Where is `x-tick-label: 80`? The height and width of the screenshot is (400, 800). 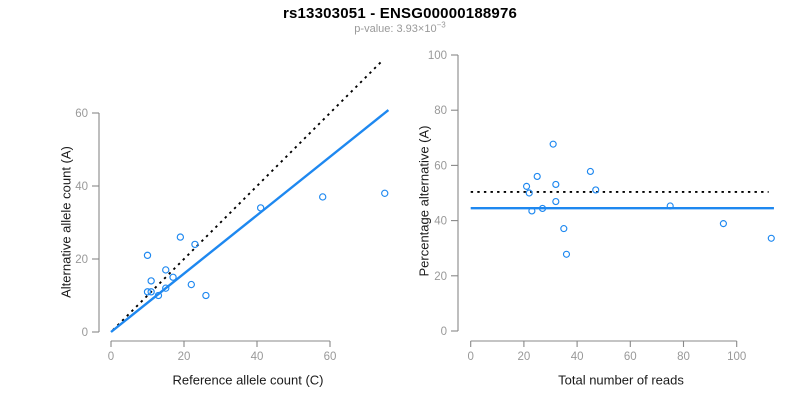
x-tick-label: 80 is located at coordinates (683, 357).